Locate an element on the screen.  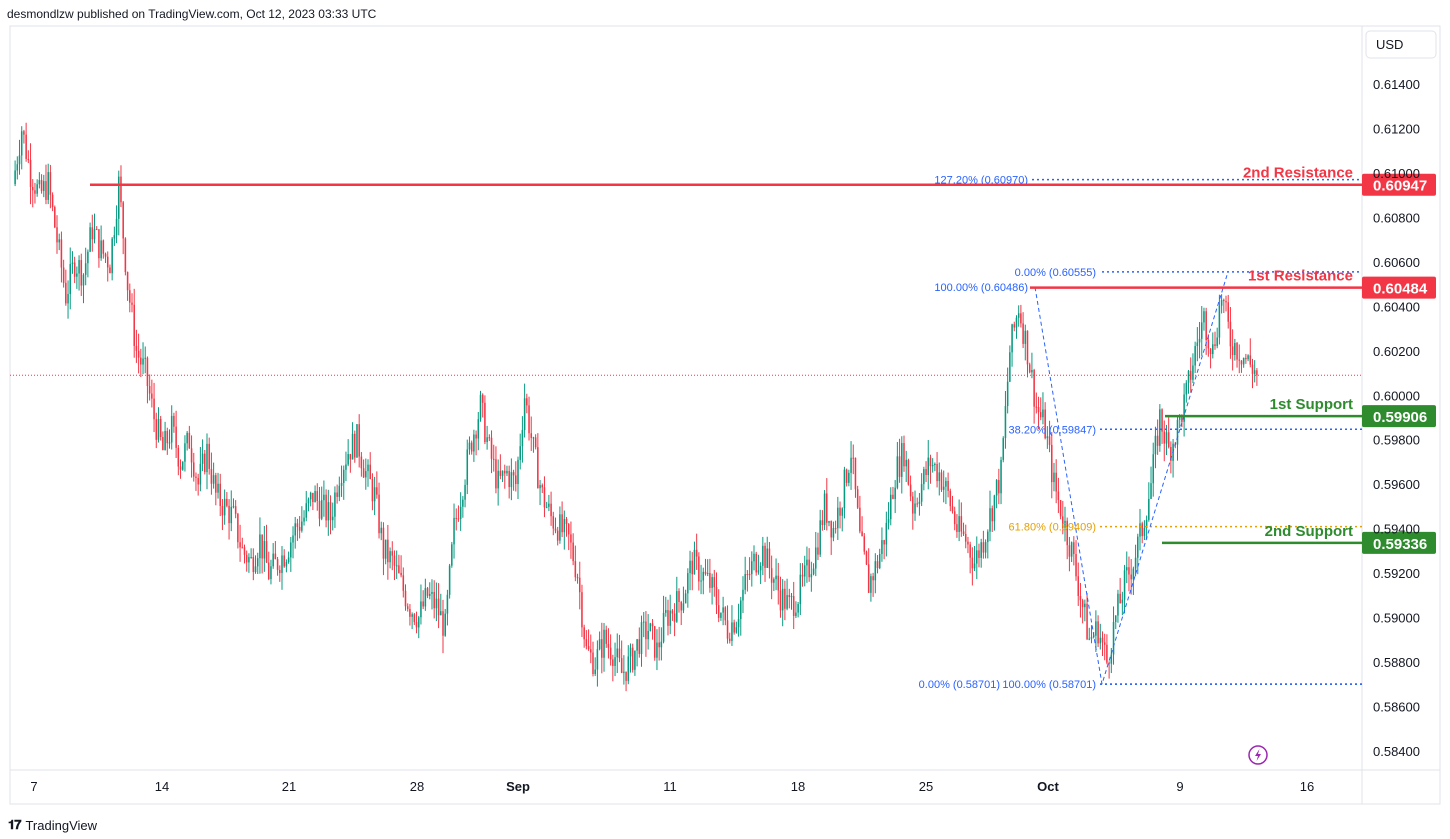
currency-button-label: USD is located at coordinates (1389, 44).